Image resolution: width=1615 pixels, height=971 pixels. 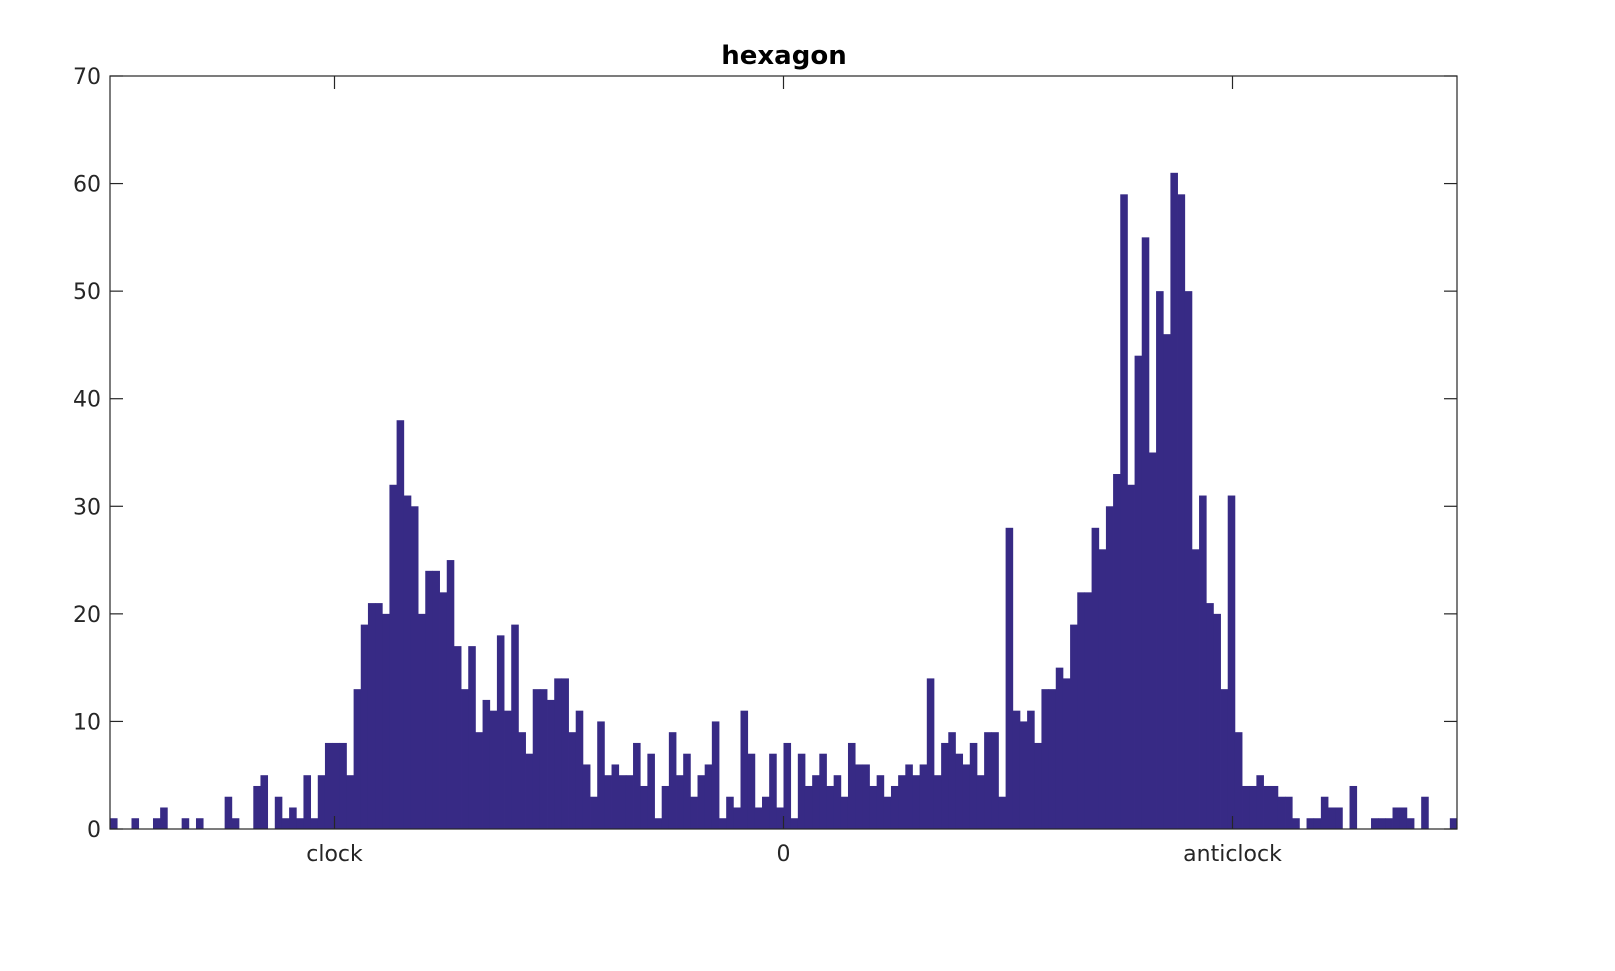 I want to click on x-tick-label: anticlock, so click(x=1232, y=854).